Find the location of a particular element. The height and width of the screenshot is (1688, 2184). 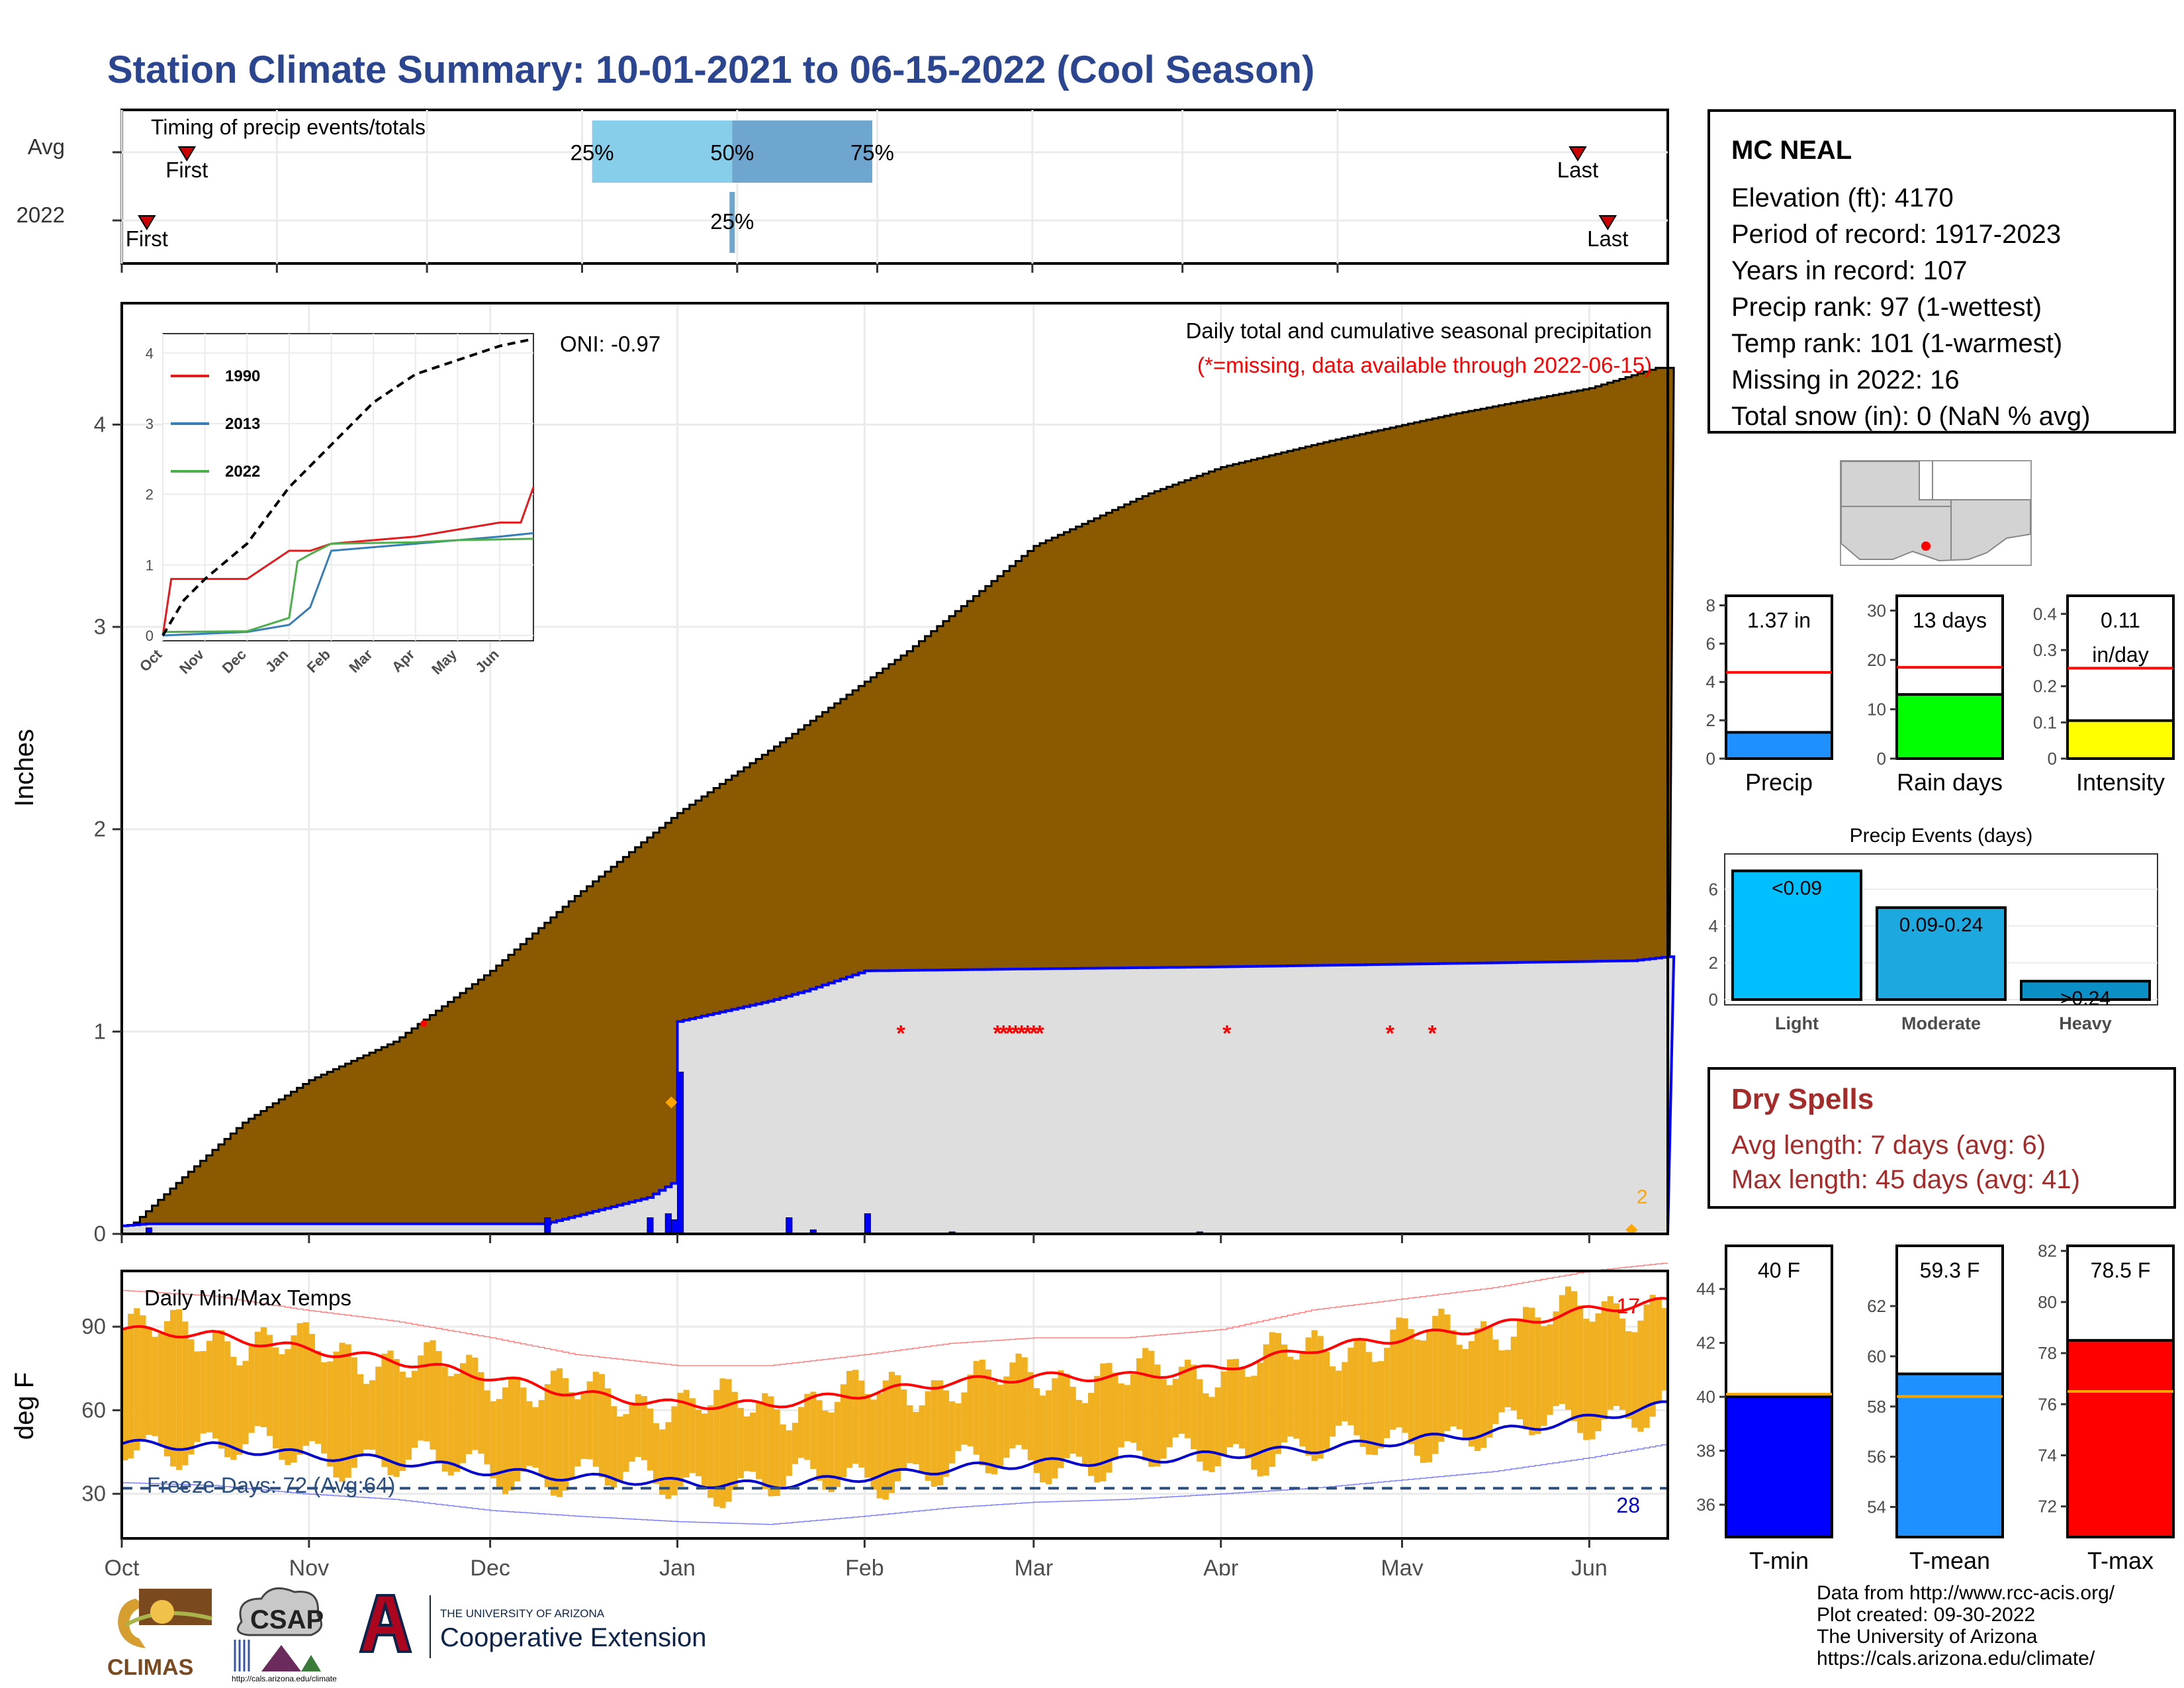

stat-t-mean: 54 56 58 60 62 59.3 F T-mean is located at coordinates (1935, 1409).